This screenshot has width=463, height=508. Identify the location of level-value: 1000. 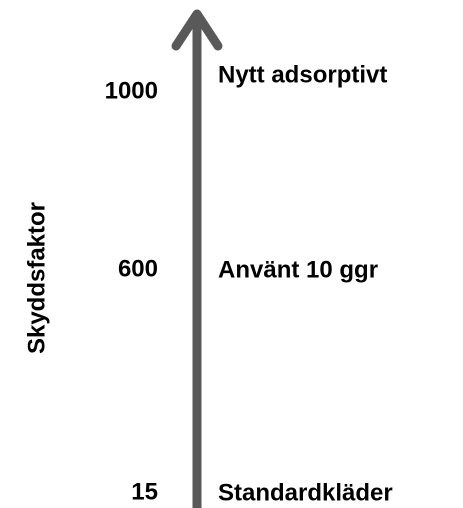
(131, 90).